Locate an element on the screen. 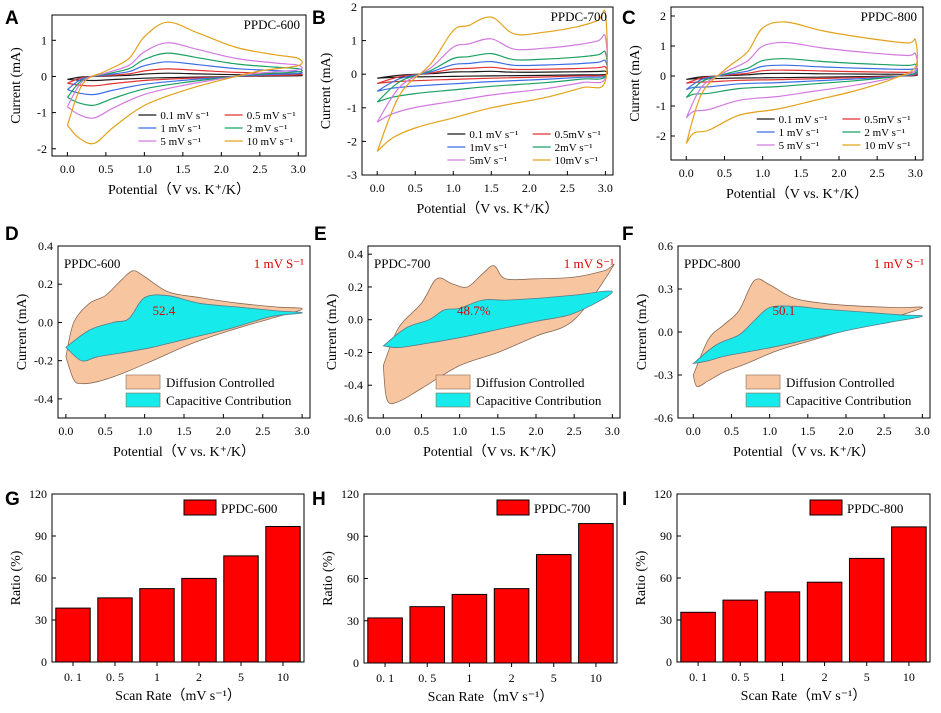 The width and height of the screenshot is (941, 713). y-tick-label: -0.3 is located at coordinates (663, 375).